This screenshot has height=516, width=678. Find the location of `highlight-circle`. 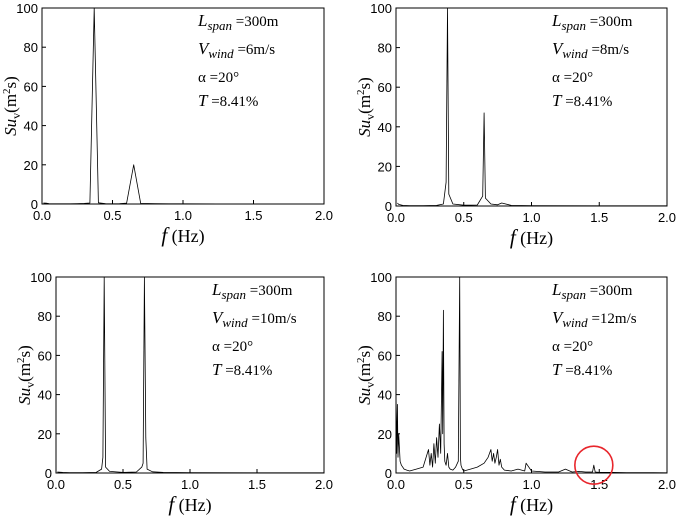

highlight-circle is located at coordinates (594, 465).